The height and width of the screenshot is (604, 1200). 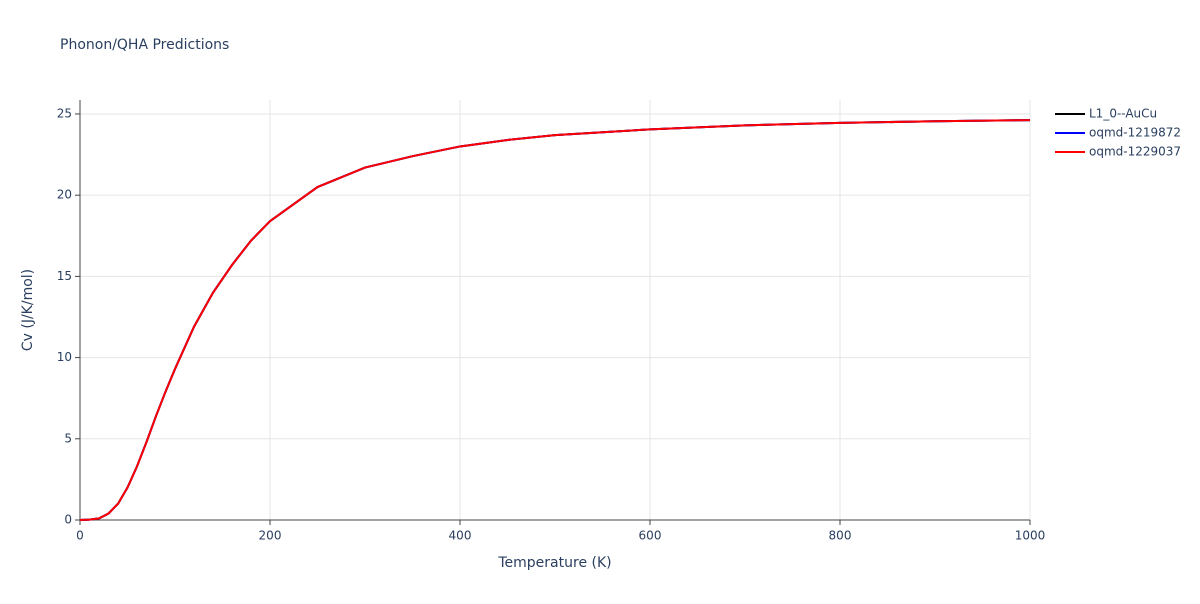 I want to click on chart-title: Phonon/QHA Predictions, so click(x=144, y=45).